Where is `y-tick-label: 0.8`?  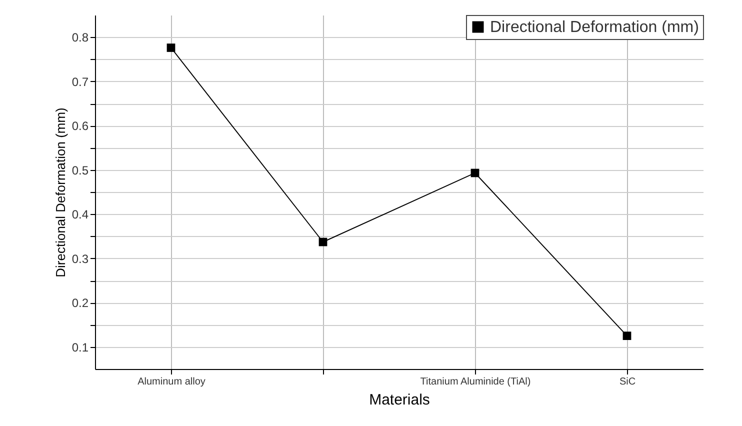 y-tick-label: 0.8 is located at coordinates (80, 37).